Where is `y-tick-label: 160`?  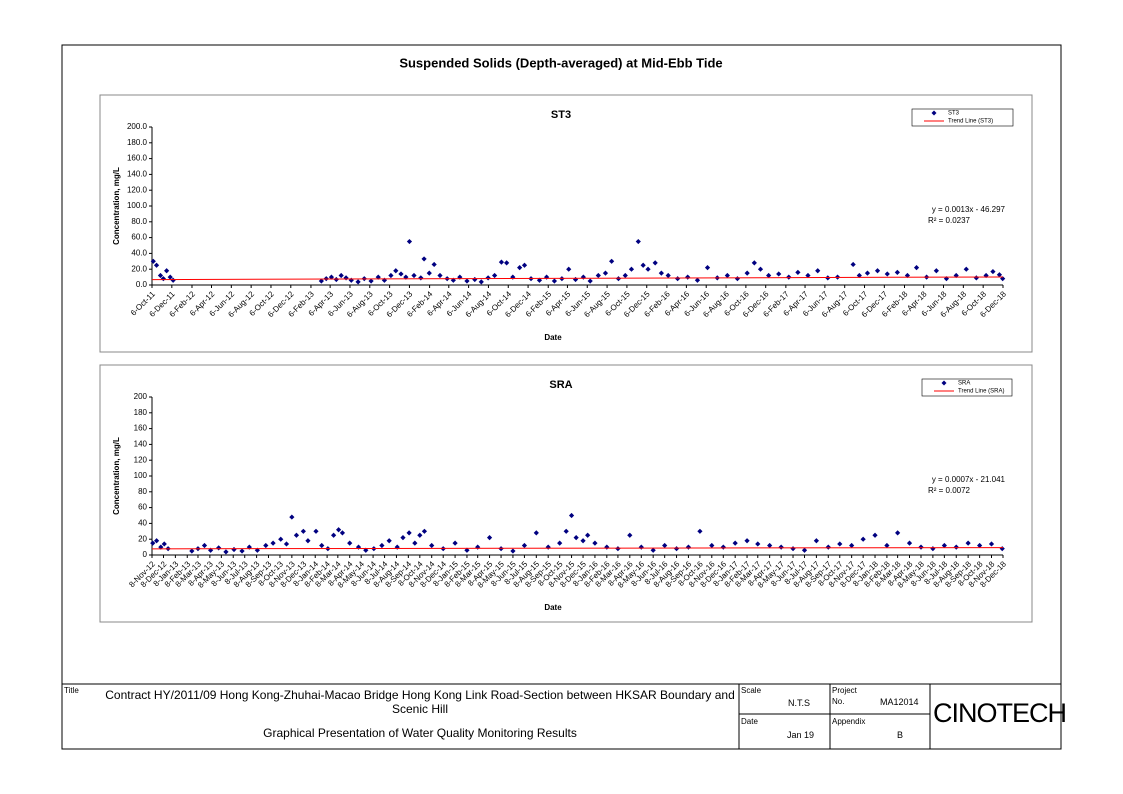
y-tick-label: 160 is located at coordinates (141, 428).